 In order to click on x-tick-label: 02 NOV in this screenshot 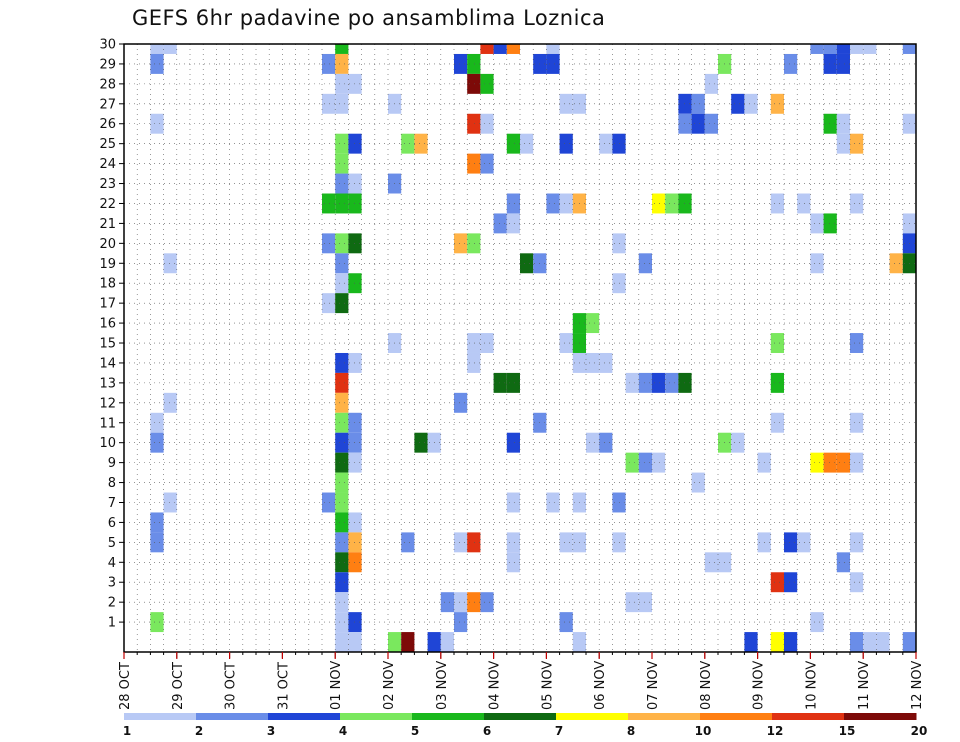, I will do `click(389, 685)`.